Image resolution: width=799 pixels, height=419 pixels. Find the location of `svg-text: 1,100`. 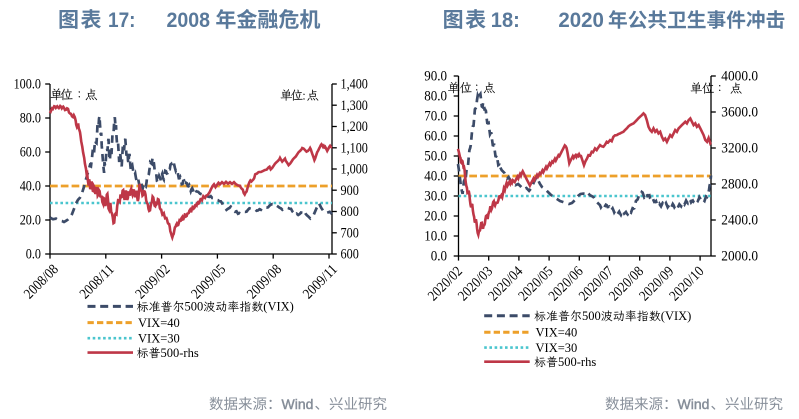

svg-text: 1,100 is located at coordinates (354, 148).